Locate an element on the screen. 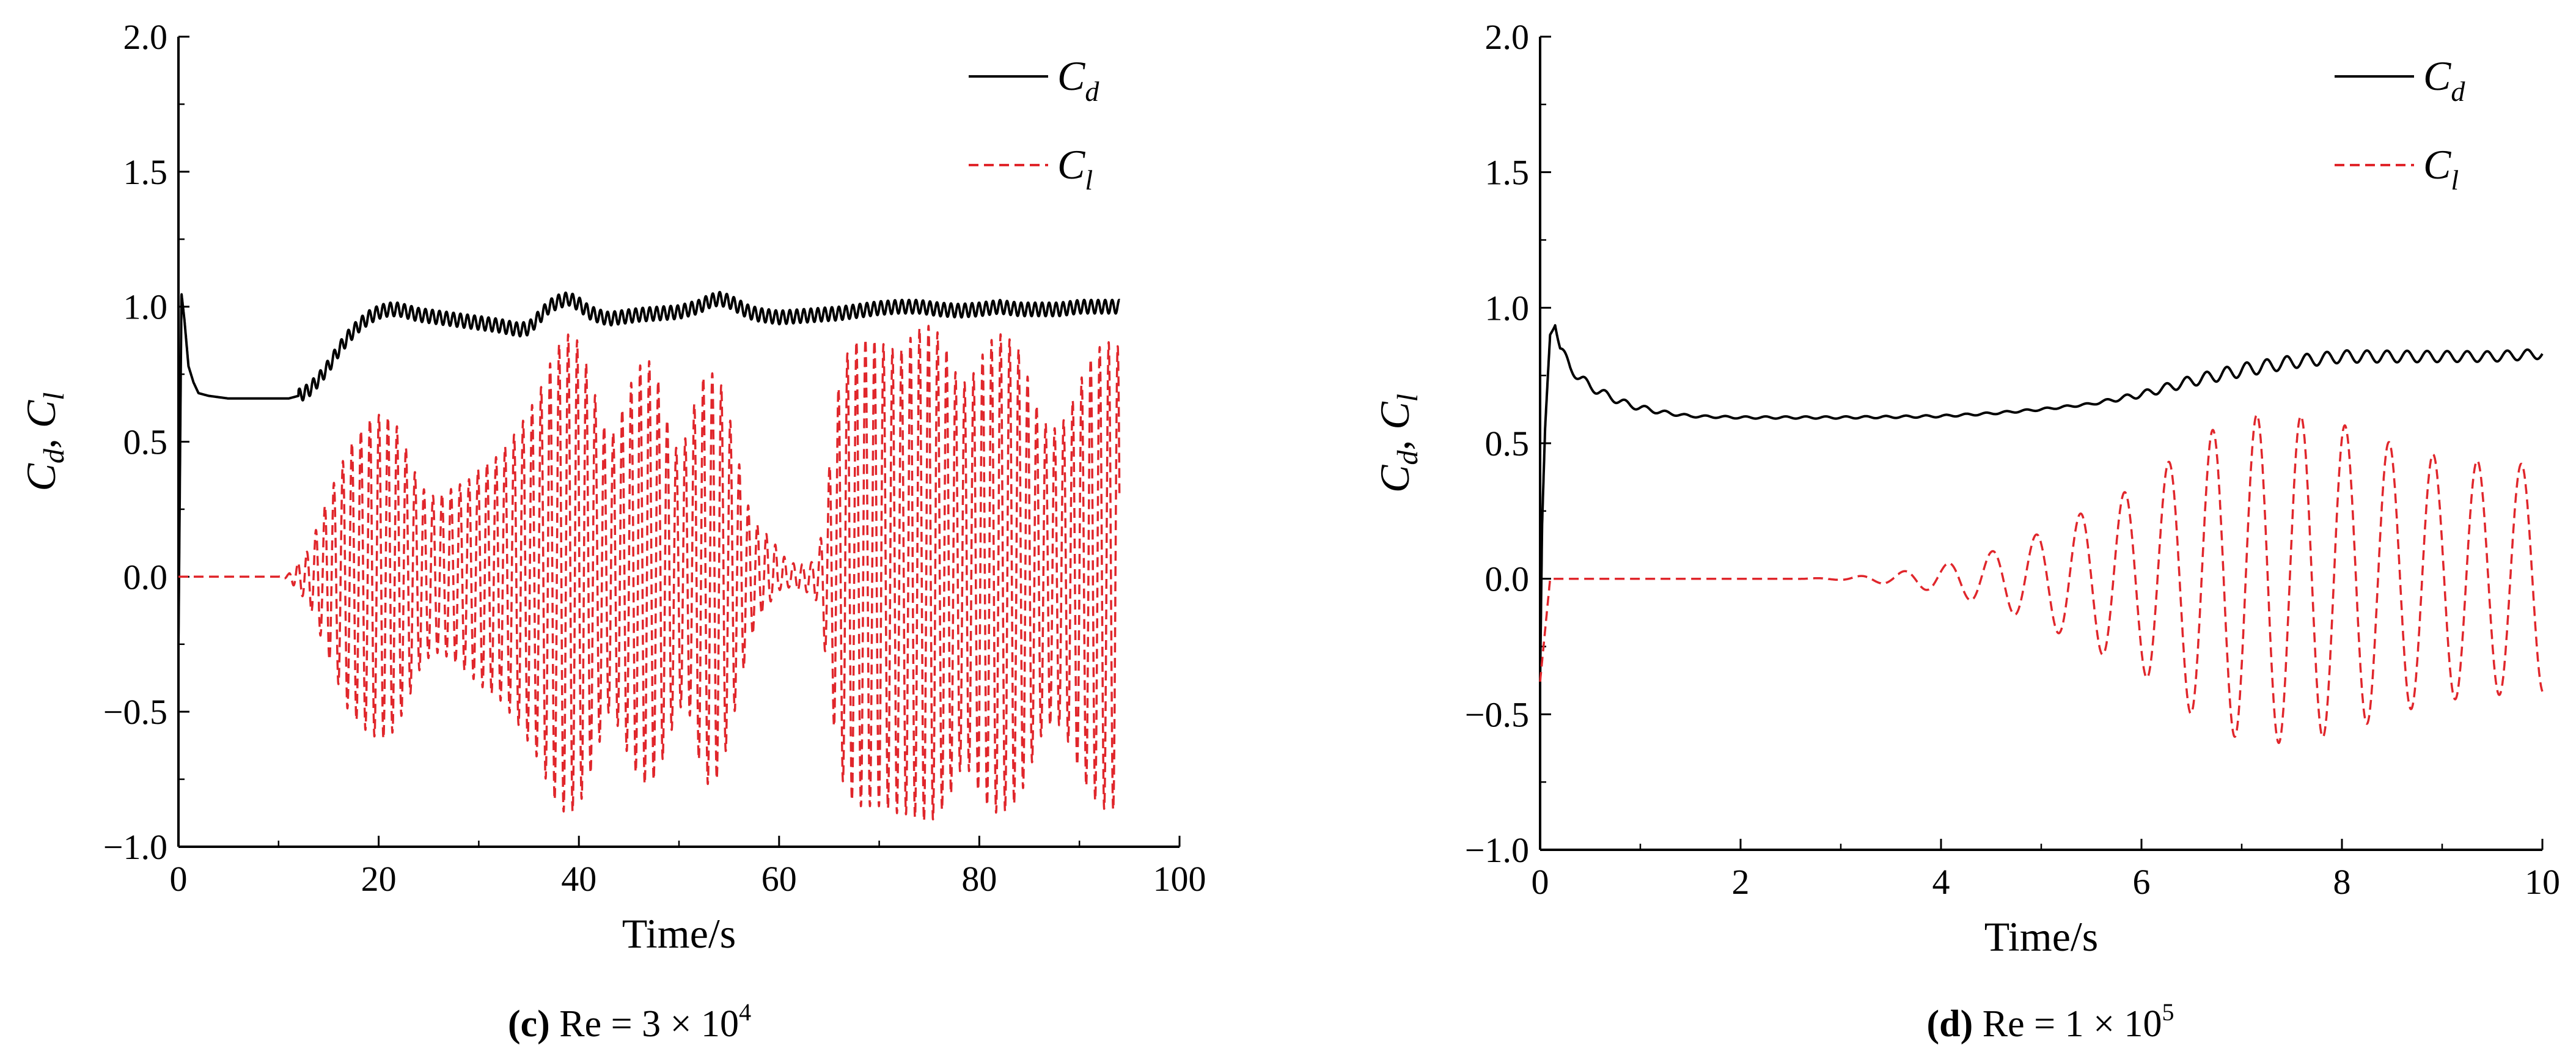 The image size is (2576, 1054). chart-c-y-tick-label: 1.0 is located at coordinates (145, 307).